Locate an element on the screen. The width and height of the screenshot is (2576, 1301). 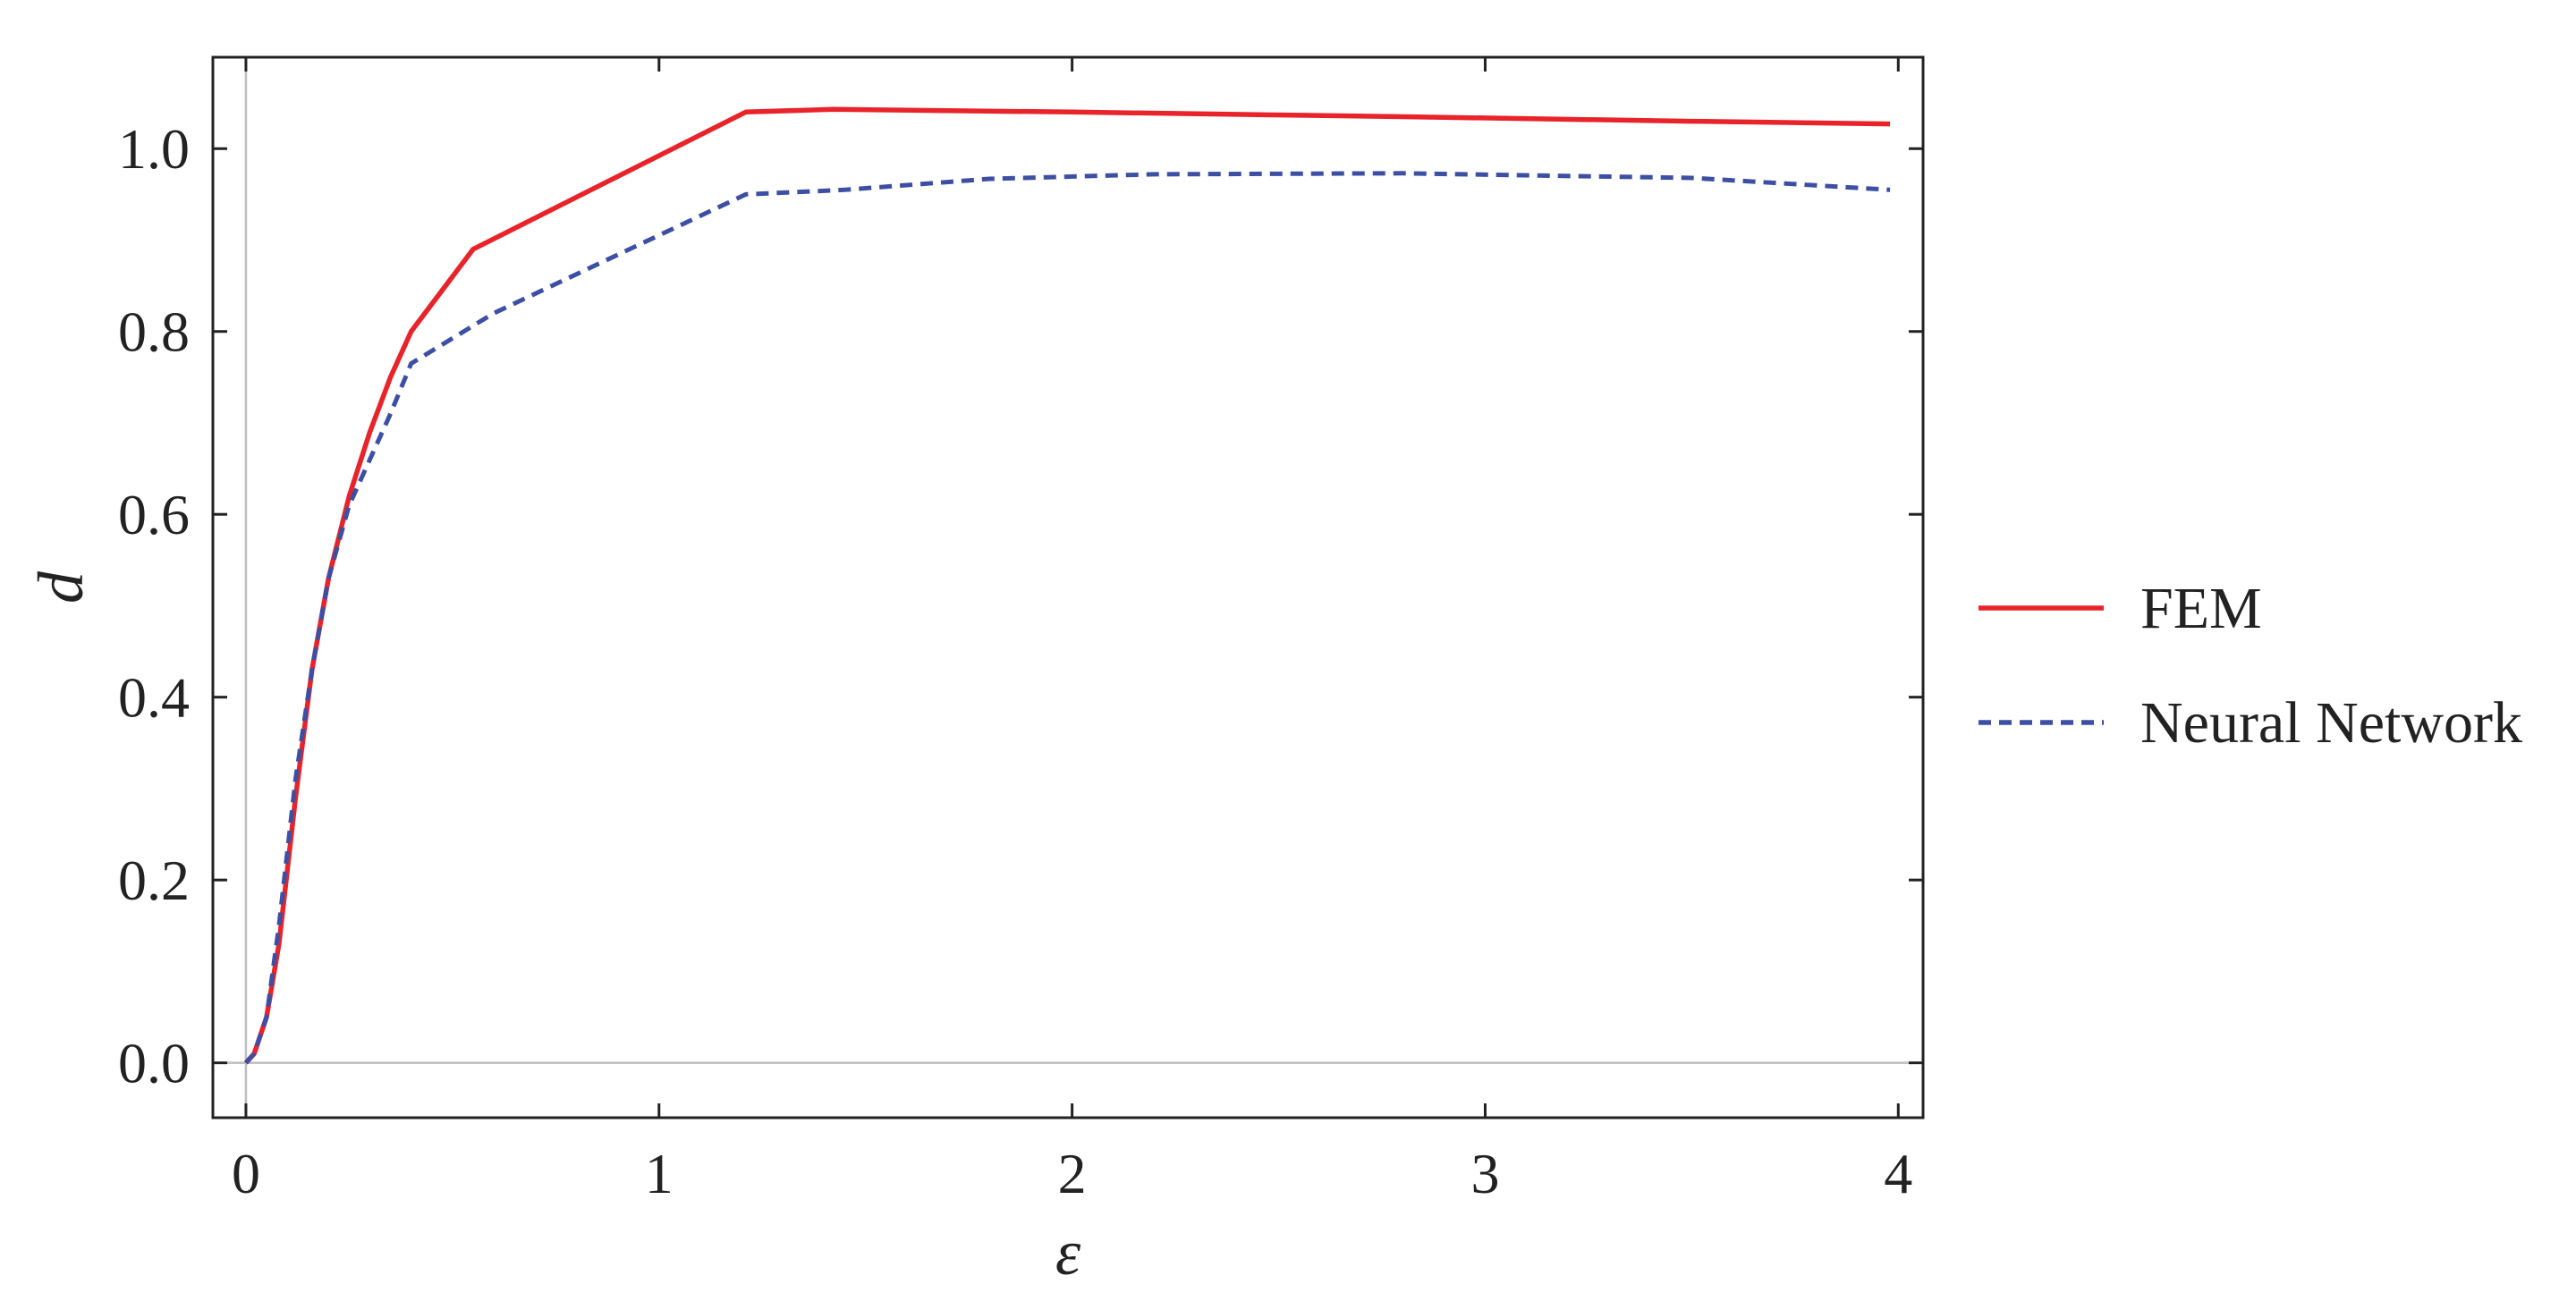
x-tick-label: 4 is located at coordinates (1898, 1173).